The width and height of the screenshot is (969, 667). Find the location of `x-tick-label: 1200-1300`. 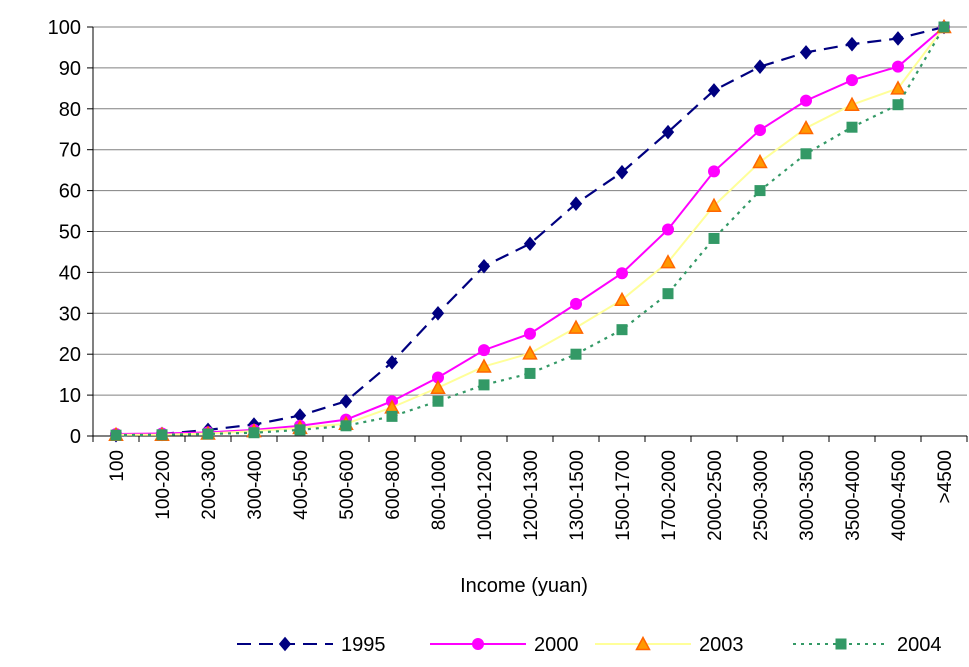

x-tick-label: 1200-1300 is located at coordinates (531, 495).